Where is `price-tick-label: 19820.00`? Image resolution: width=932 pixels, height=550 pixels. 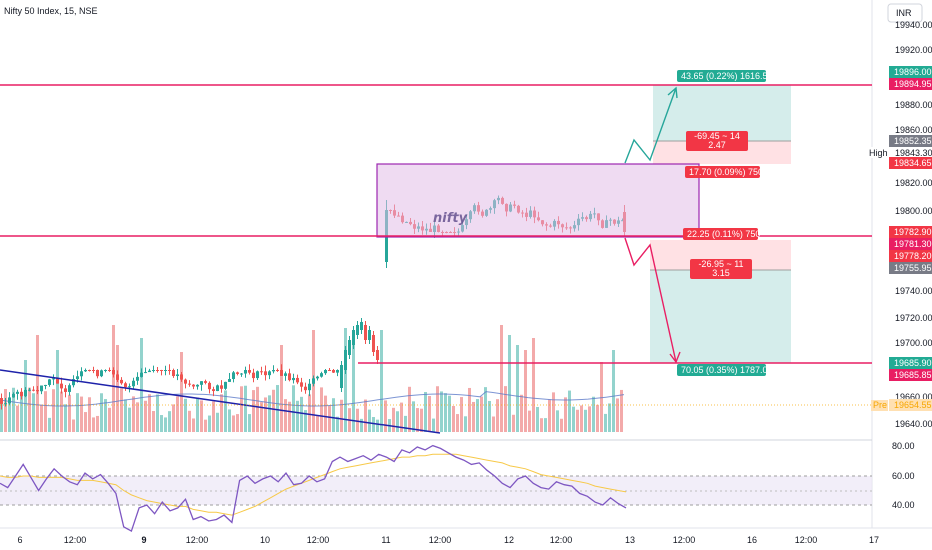 price-tick-label: 19820.00 is located at coordinates (913, 183).